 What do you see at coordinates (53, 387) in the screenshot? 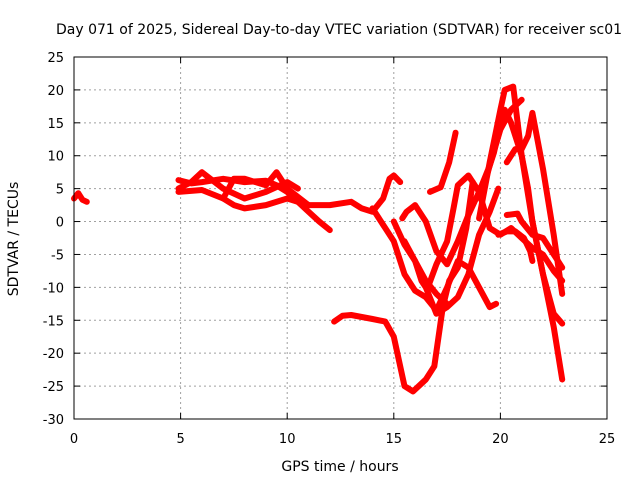
I see `y-tick-label: -25` at bounding box center [53, 387].